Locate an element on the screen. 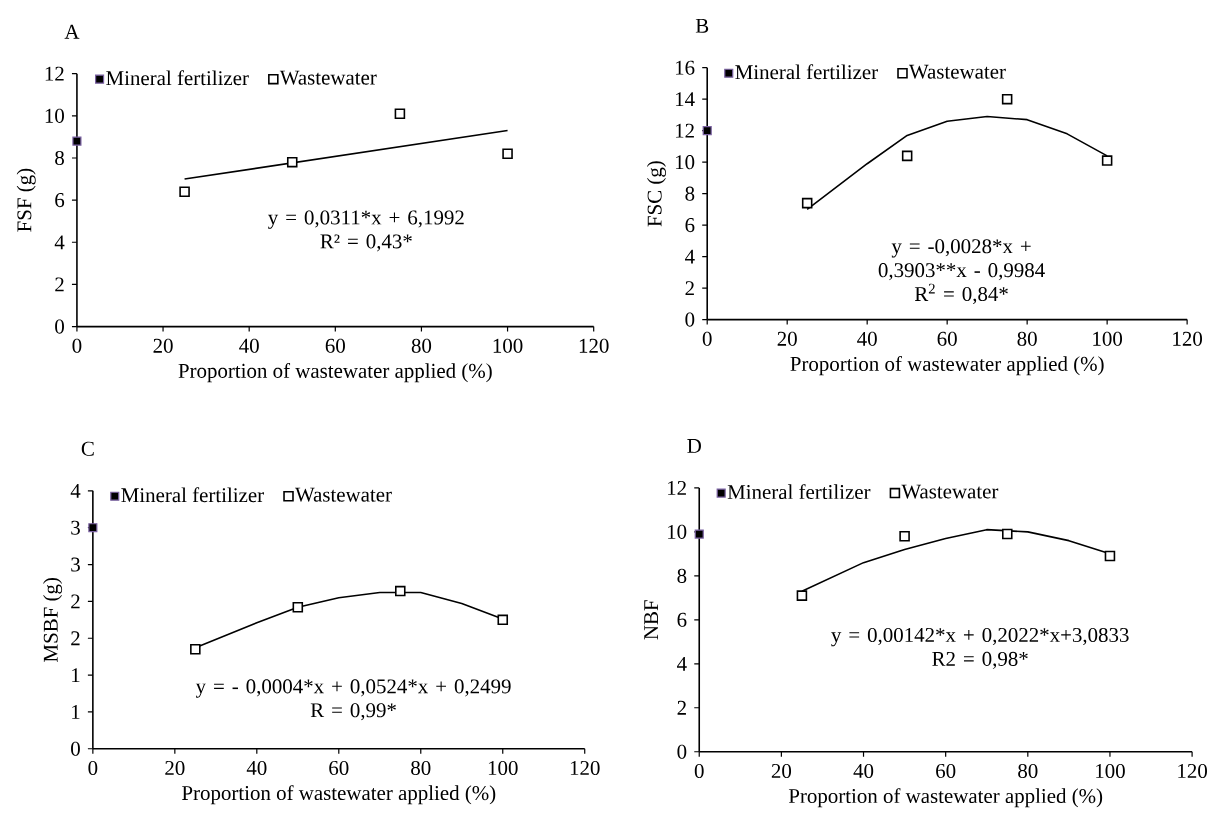 Image resolution: width=1215 pixels, height=817 pixels. annotation: R = 0,99* is located at coordinates (353, 712).